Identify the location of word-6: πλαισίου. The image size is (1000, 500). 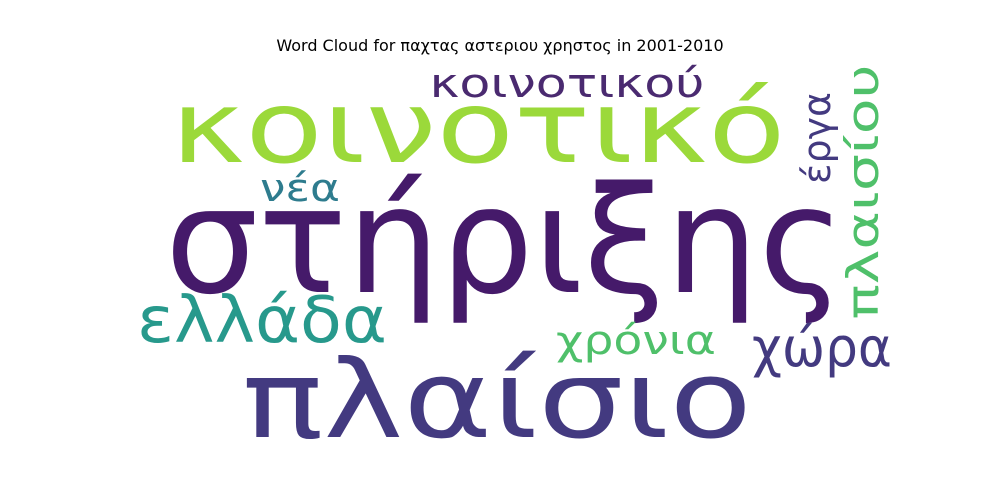
(863, 192).